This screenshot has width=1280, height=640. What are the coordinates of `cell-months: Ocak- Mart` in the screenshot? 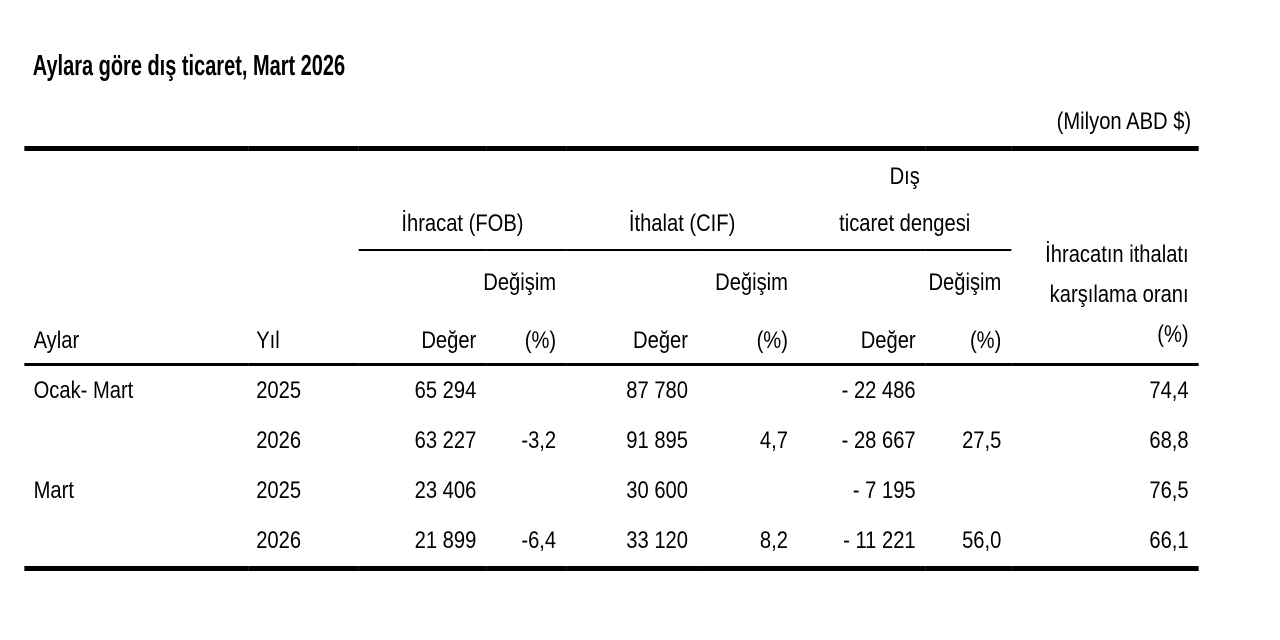 It's located at (83, 390).